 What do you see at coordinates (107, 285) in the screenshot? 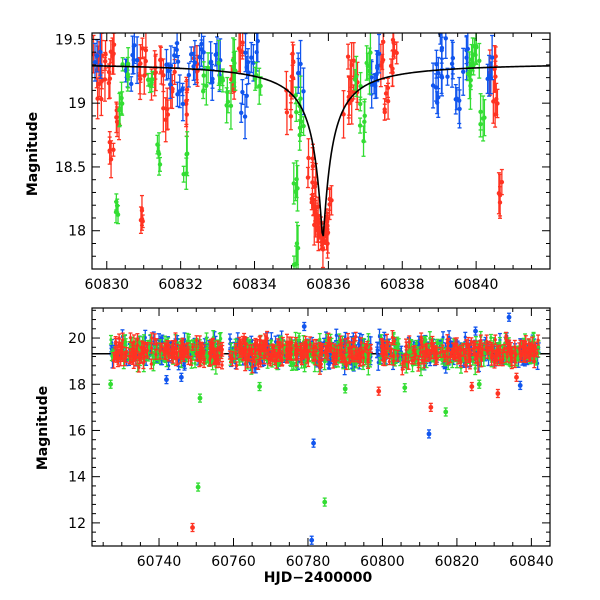
I see `top-x-tick-label: 60830` at bounding box center [107, 285].